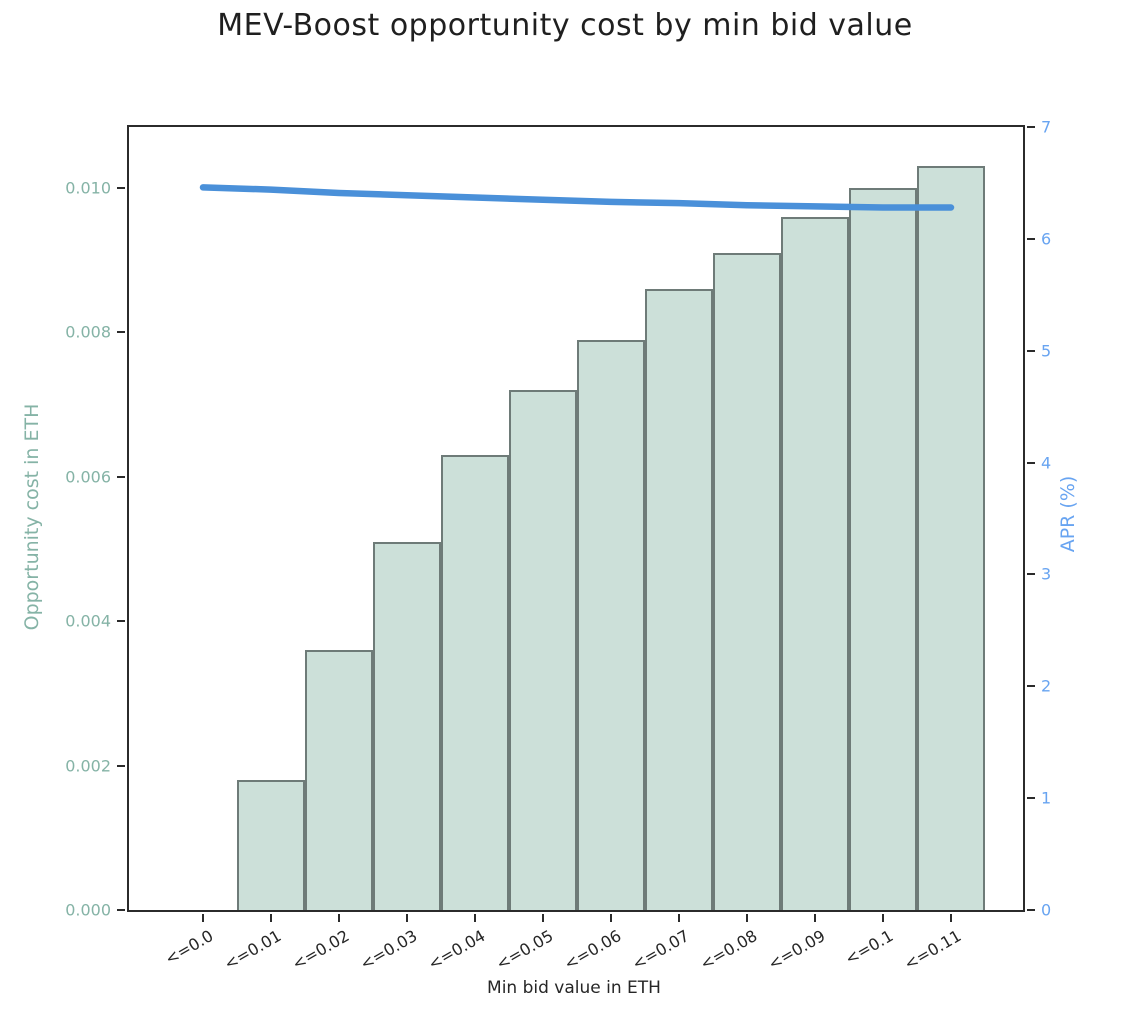 The height and width of the screenshot is (1026, 1130). Describe the element at coordinates (1068, 514) in the screenshot. I see `right-axis-label: APR (%)` at that location.